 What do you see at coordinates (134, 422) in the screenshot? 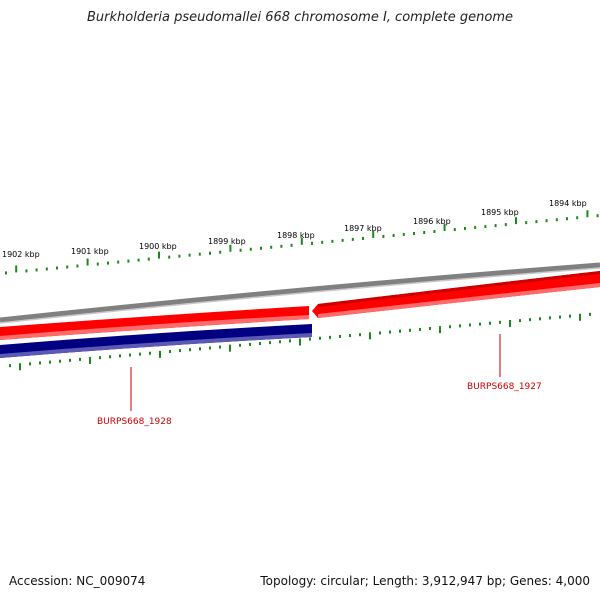
I see `gene-label-1928: BURPS668_1928` at bounding box center [134, 422].